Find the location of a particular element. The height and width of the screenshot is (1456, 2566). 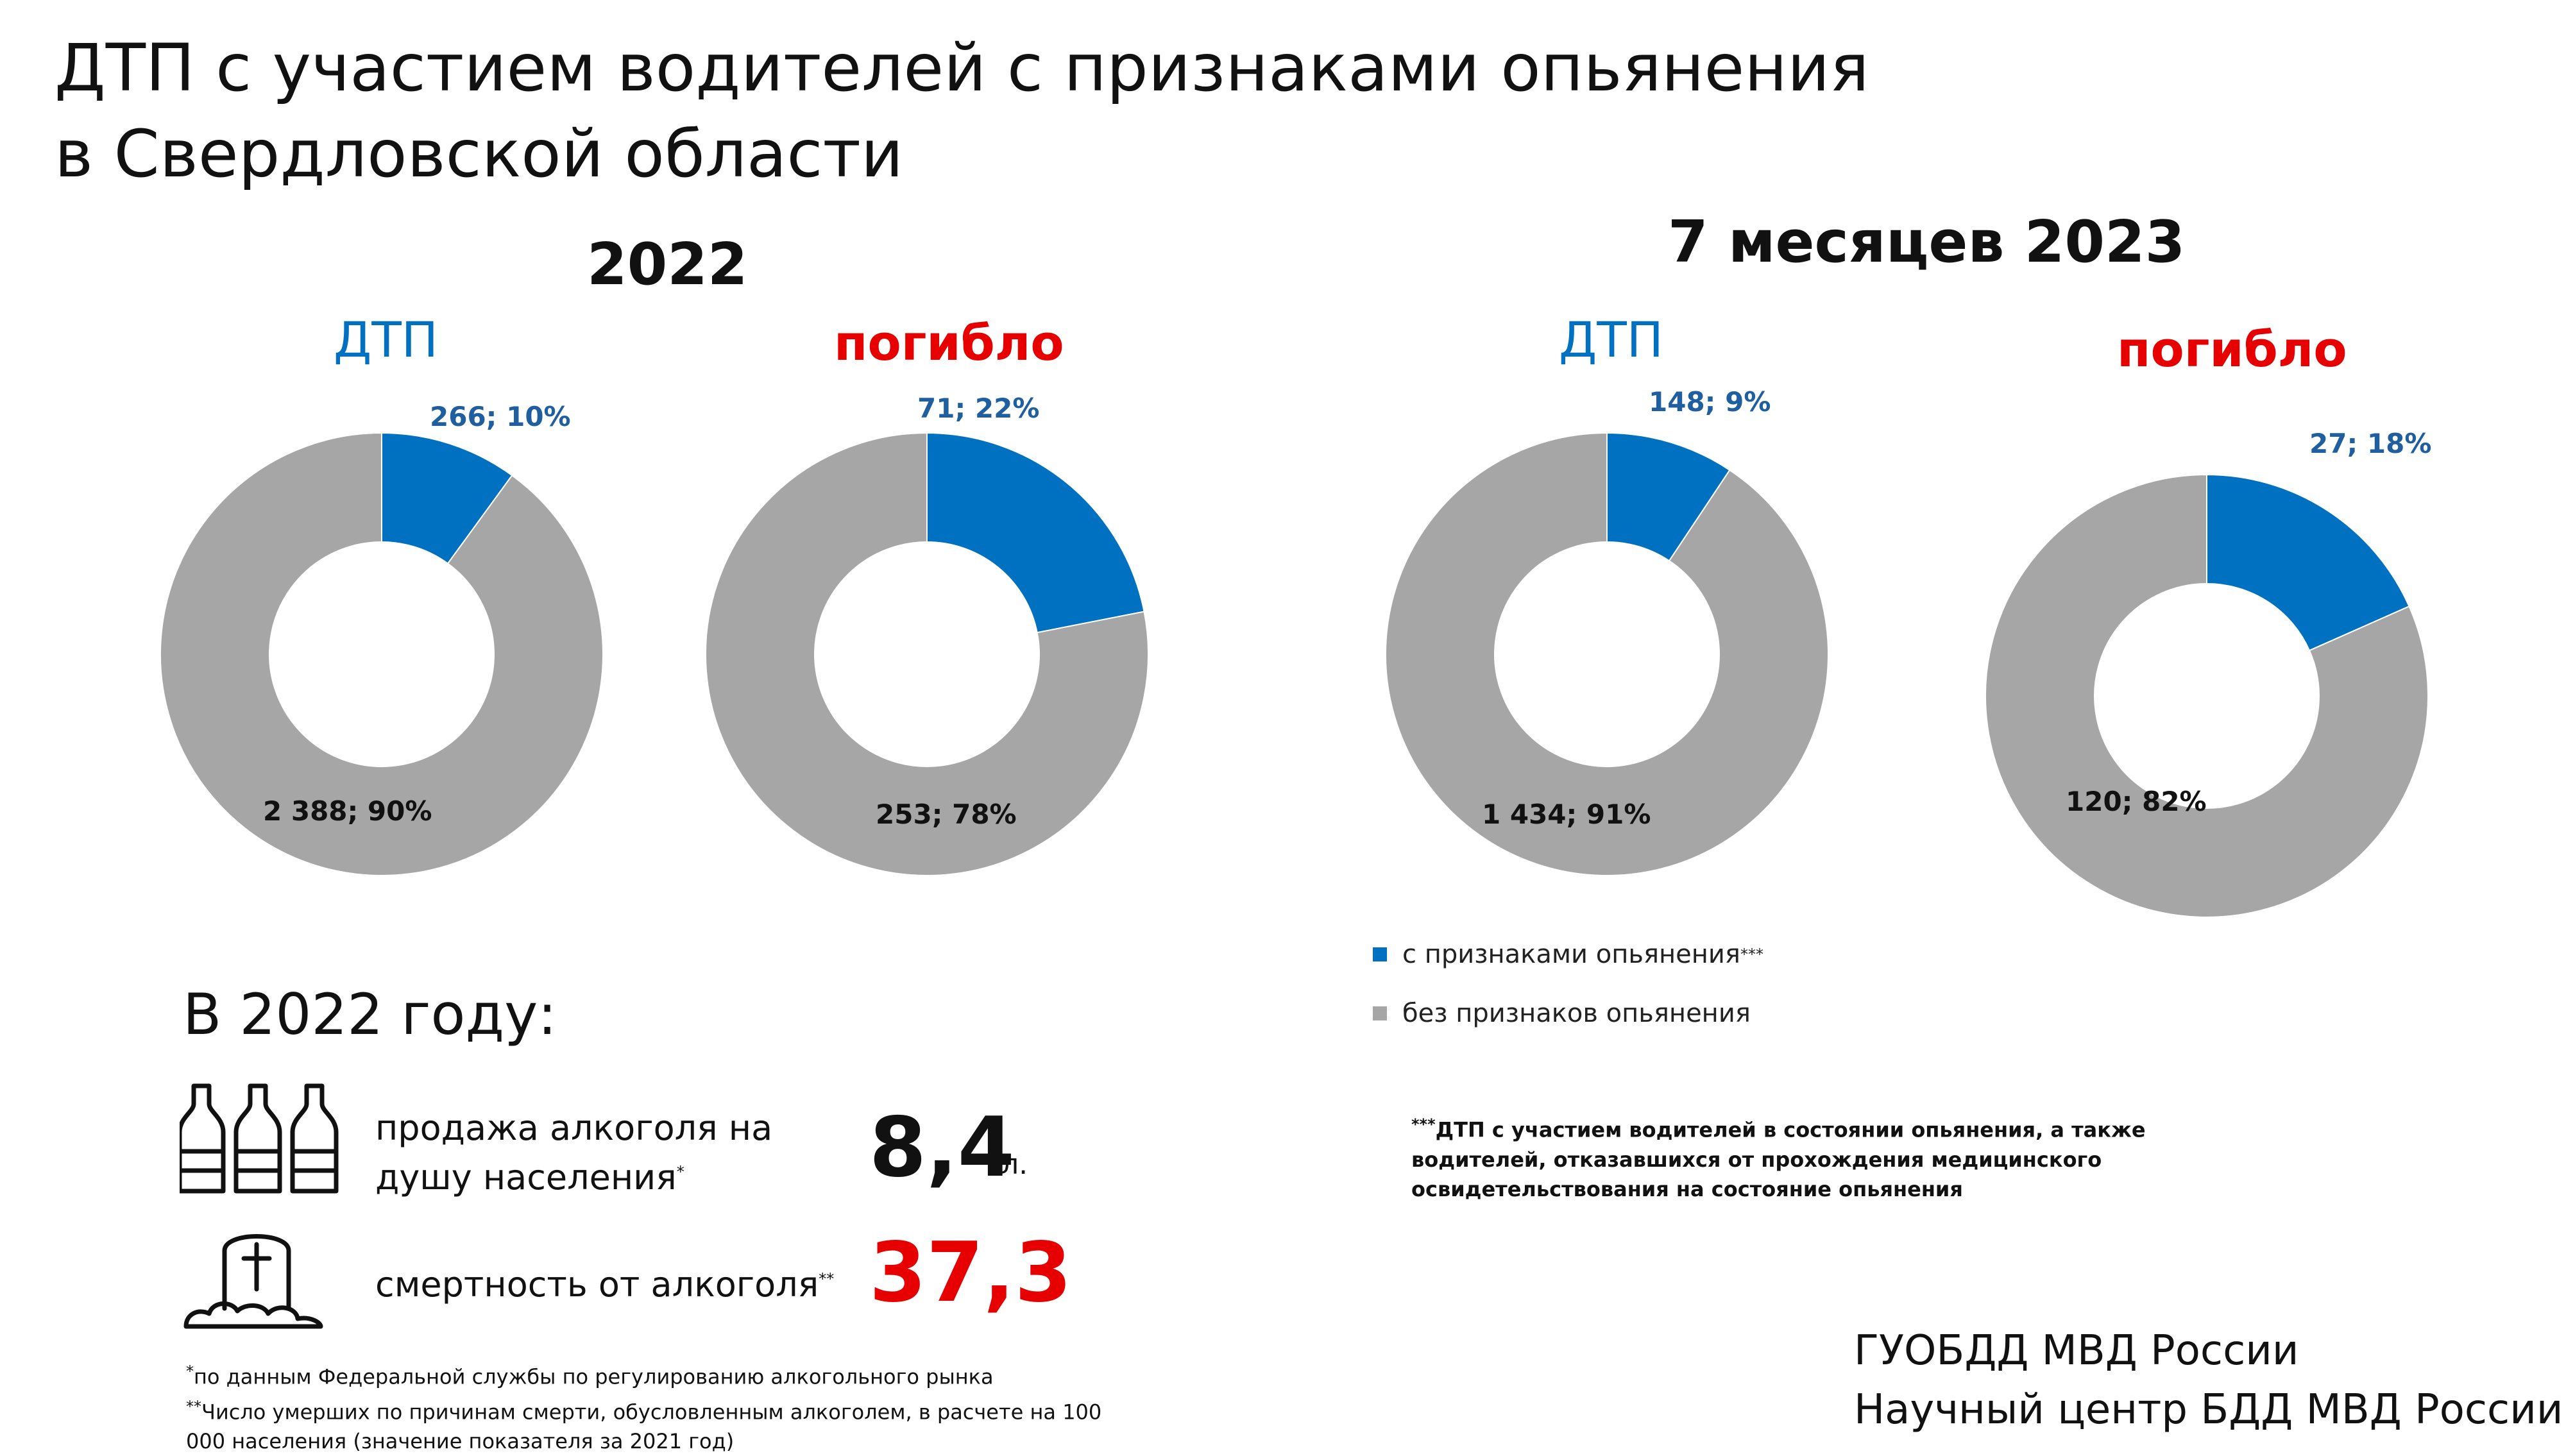

legend-item-drunk: с признаками опьянения *** is located at coordinates (1568, 954).